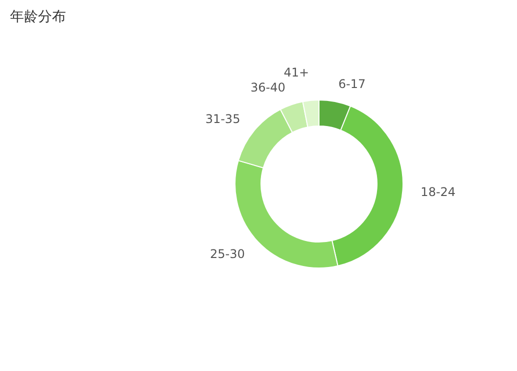  I want to click on slice-label: 41+, so click(297, 73).